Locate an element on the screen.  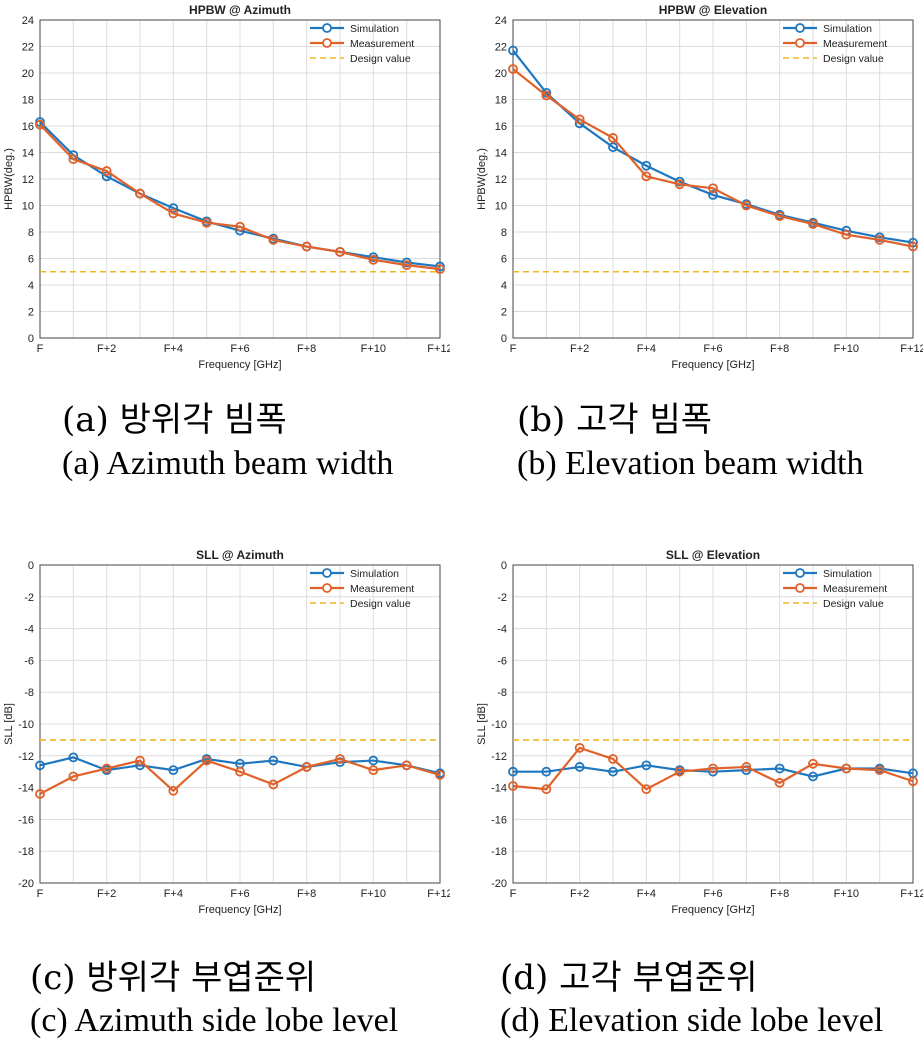
chart1-legend-simulation-label: Simulation is located at coordinates (847, 29).